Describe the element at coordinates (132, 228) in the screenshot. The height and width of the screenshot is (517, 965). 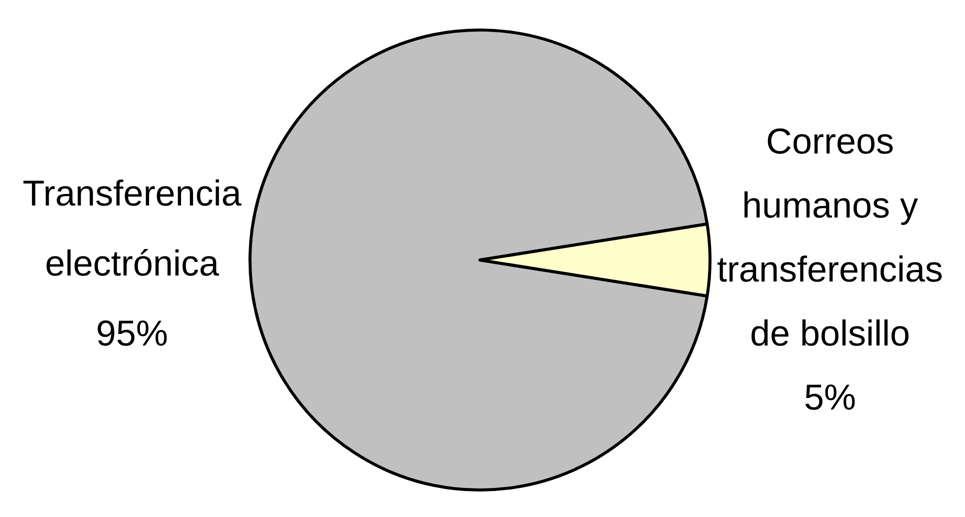
I see `slice-label: Transferencia electrónica` at that location.